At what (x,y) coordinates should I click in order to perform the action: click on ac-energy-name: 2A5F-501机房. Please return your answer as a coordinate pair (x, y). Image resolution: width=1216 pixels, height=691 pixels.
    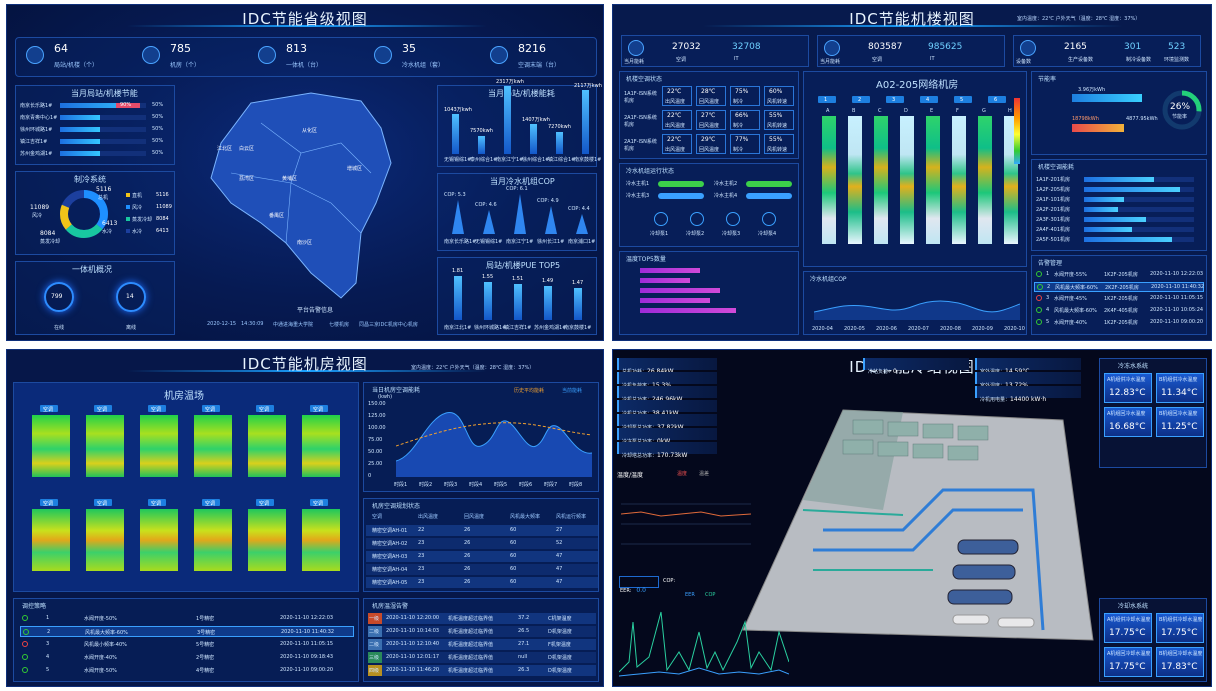
    Looking at the image, I should click on (1053, 240).